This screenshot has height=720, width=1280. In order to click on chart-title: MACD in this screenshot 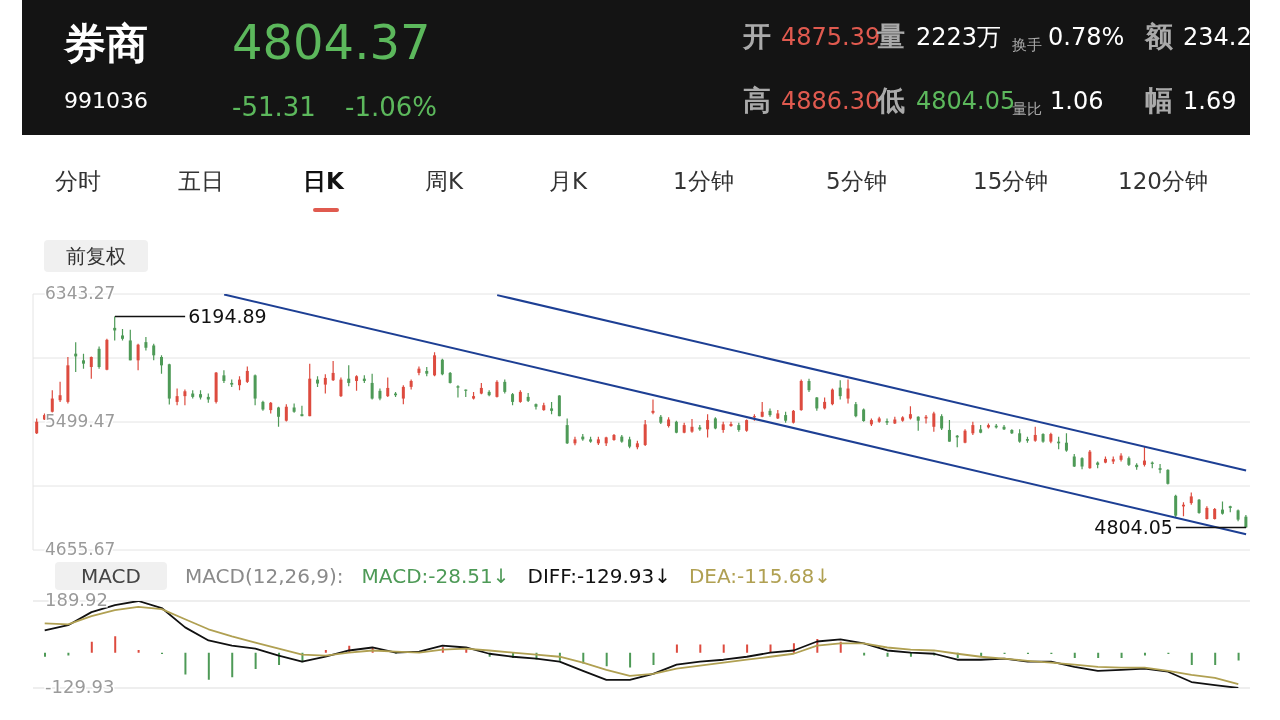, I will do `click(111, 575)`.